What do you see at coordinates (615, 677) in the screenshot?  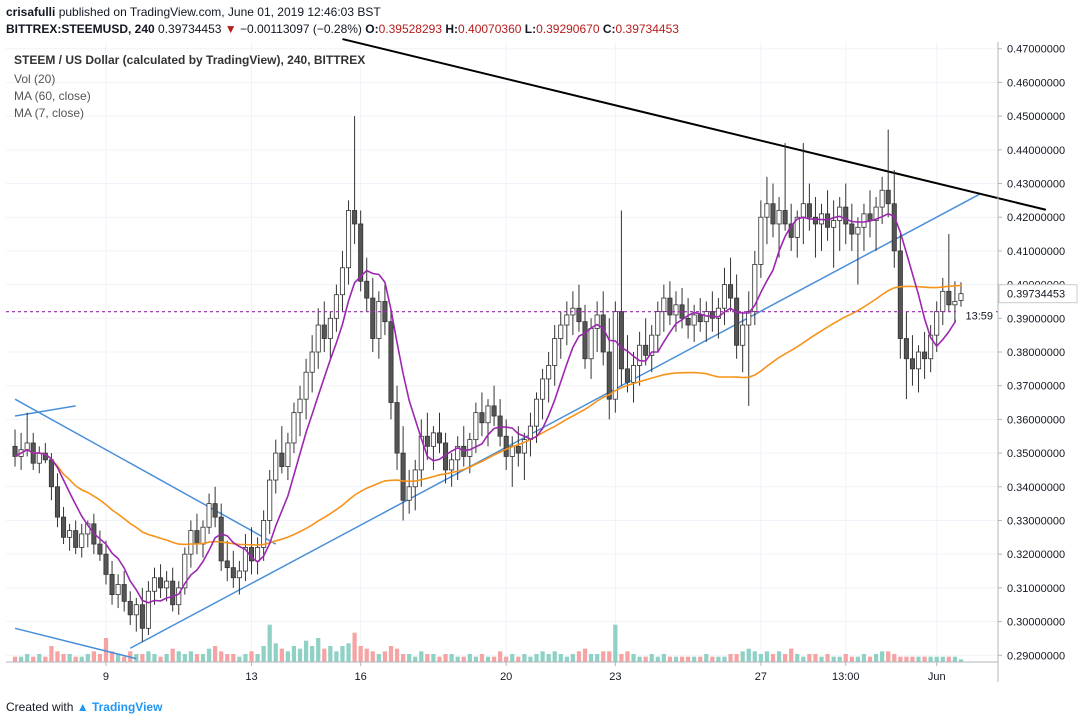 I see `x-tick-label: 23` at bounding box center [615, 677].